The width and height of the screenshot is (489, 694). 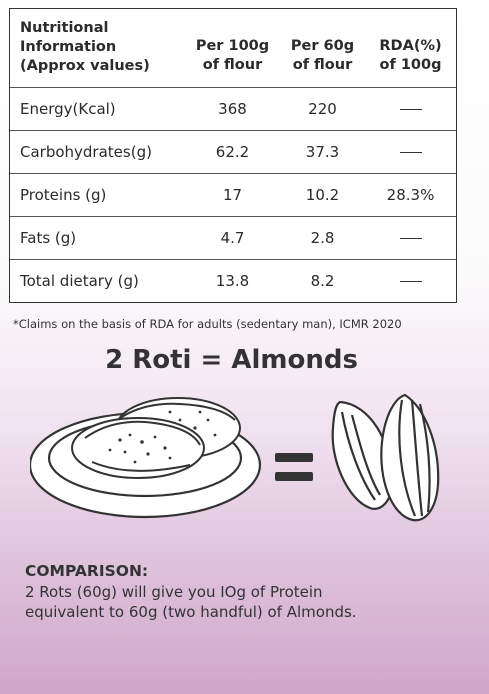 I want to click on comparison-title: COMPARISON:, so click(x=87, y=571).